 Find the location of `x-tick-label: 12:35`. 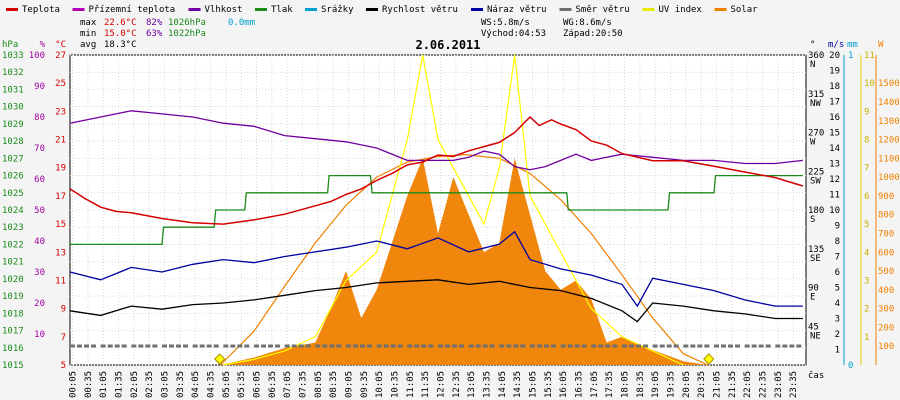

x-tick-label: 12:35 is located at coordinates (457, 384).